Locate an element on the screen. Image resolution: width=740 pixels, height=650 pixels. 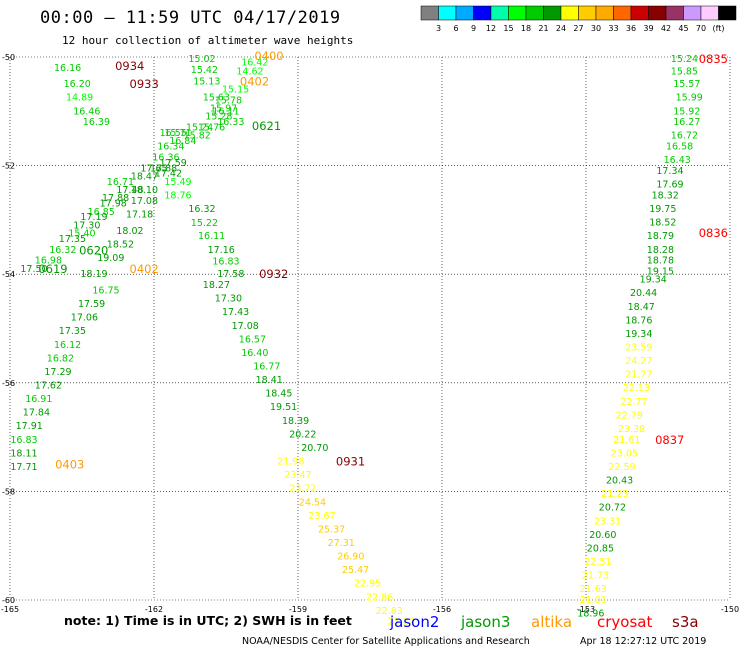
wave-height-value: 15.82 is located at coordinates (197, 136).